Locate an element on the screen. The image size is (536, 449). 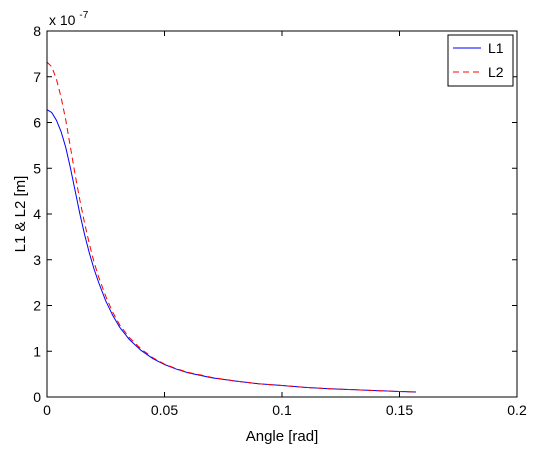
y-tick-label: 2 is located at coordinates (37, 306).